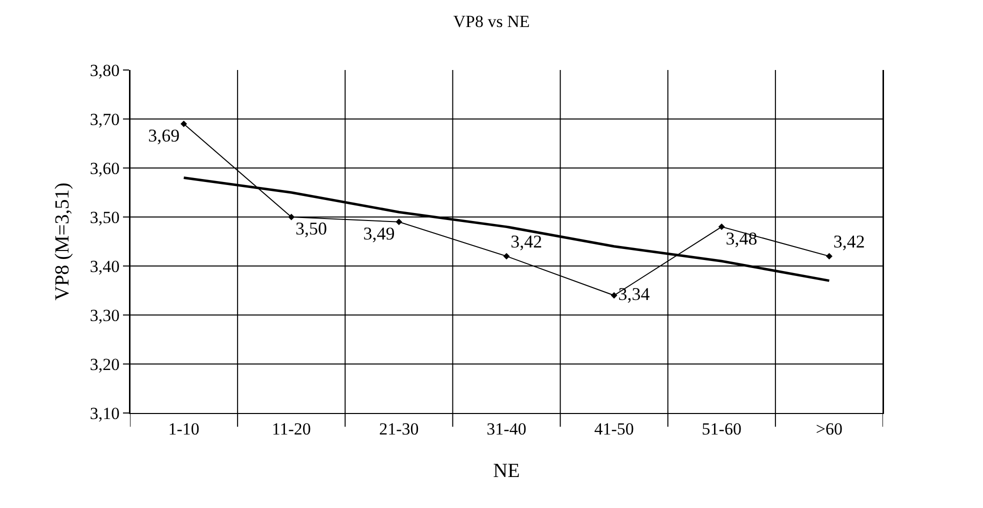 This screenshot has width=983, height=508. What do you see at coordinates (829, 428) in the screenshot?
I see `x-tick-label: >60` at bounding box center [829, 428].